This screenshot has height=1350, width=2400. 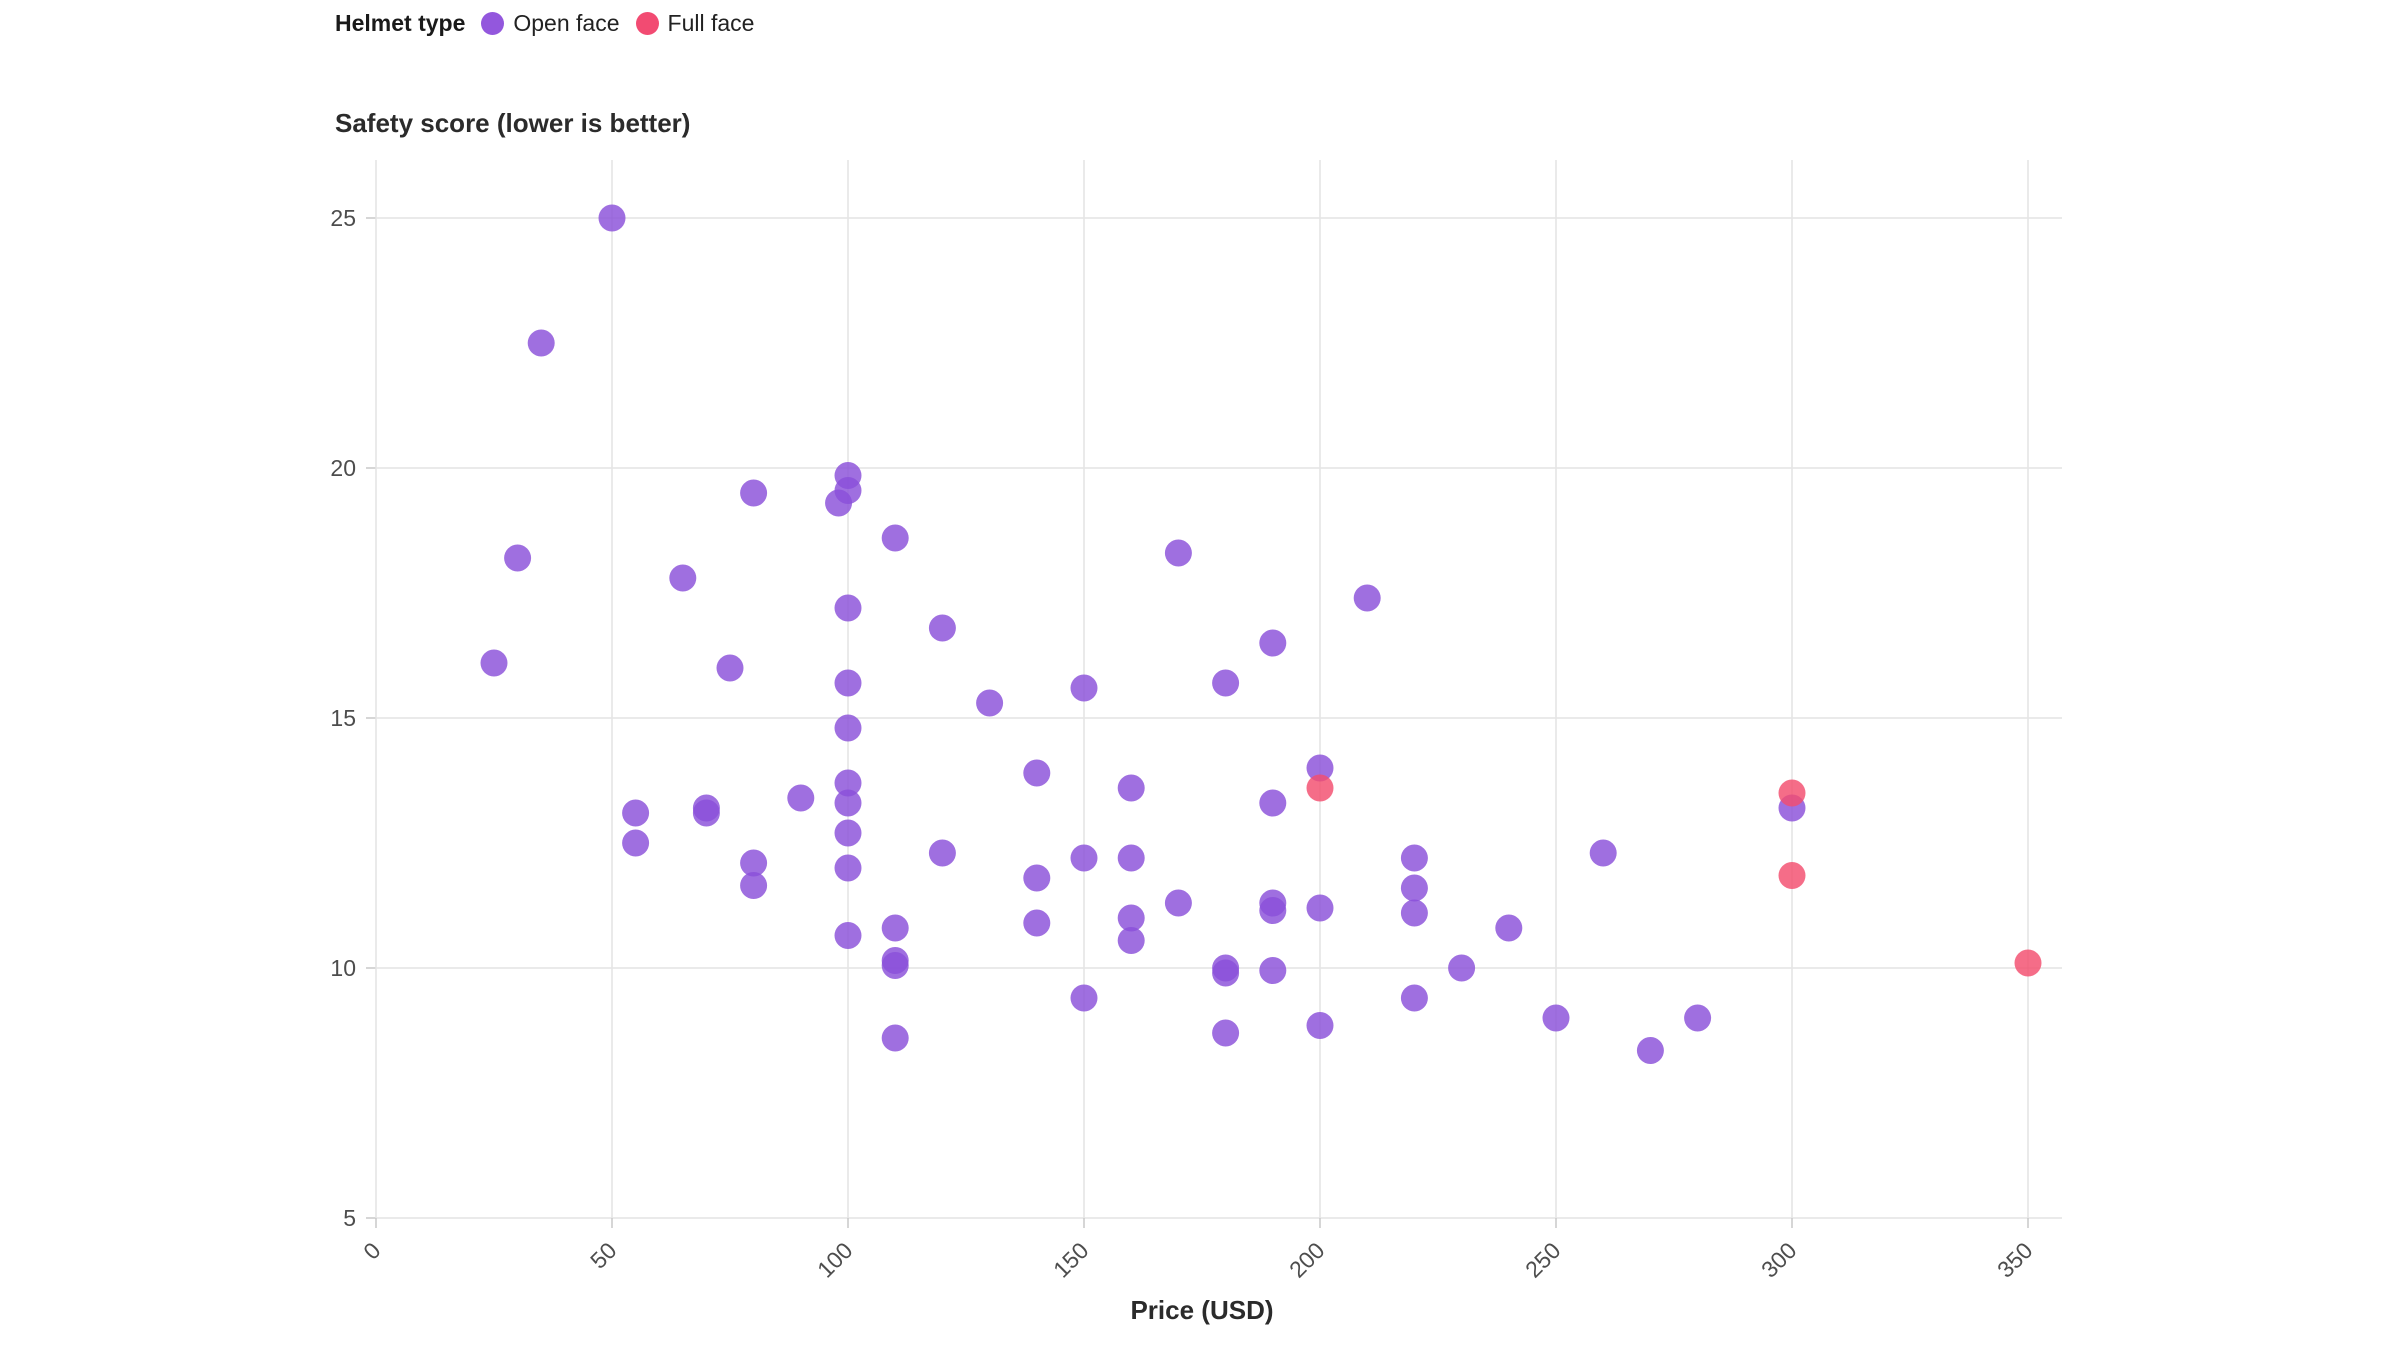 I want to click on y-tick-label: 20, so click(x=343, y=468).